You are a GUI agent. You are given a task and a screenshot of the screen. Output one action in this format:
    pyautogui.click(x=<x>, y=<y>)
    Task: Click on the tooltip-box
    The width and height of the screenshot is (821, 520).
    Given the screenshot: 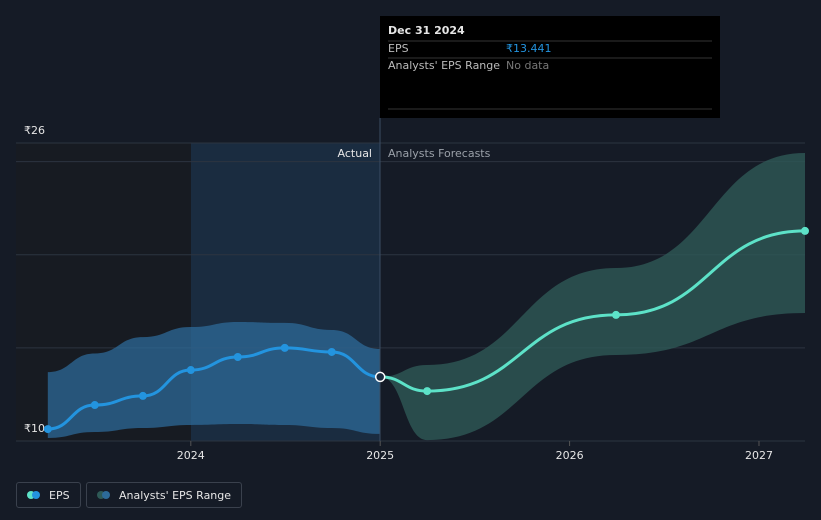 What is the action you would take?
    pyautogui.click(x=550, y=67)
    